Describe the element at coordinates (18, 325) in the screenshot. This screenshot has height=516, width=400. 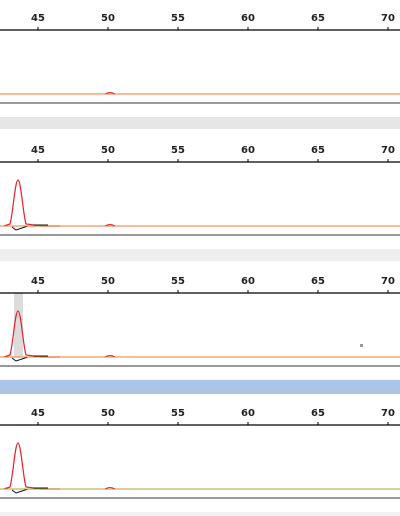
I see `bin-highlight` at that location.